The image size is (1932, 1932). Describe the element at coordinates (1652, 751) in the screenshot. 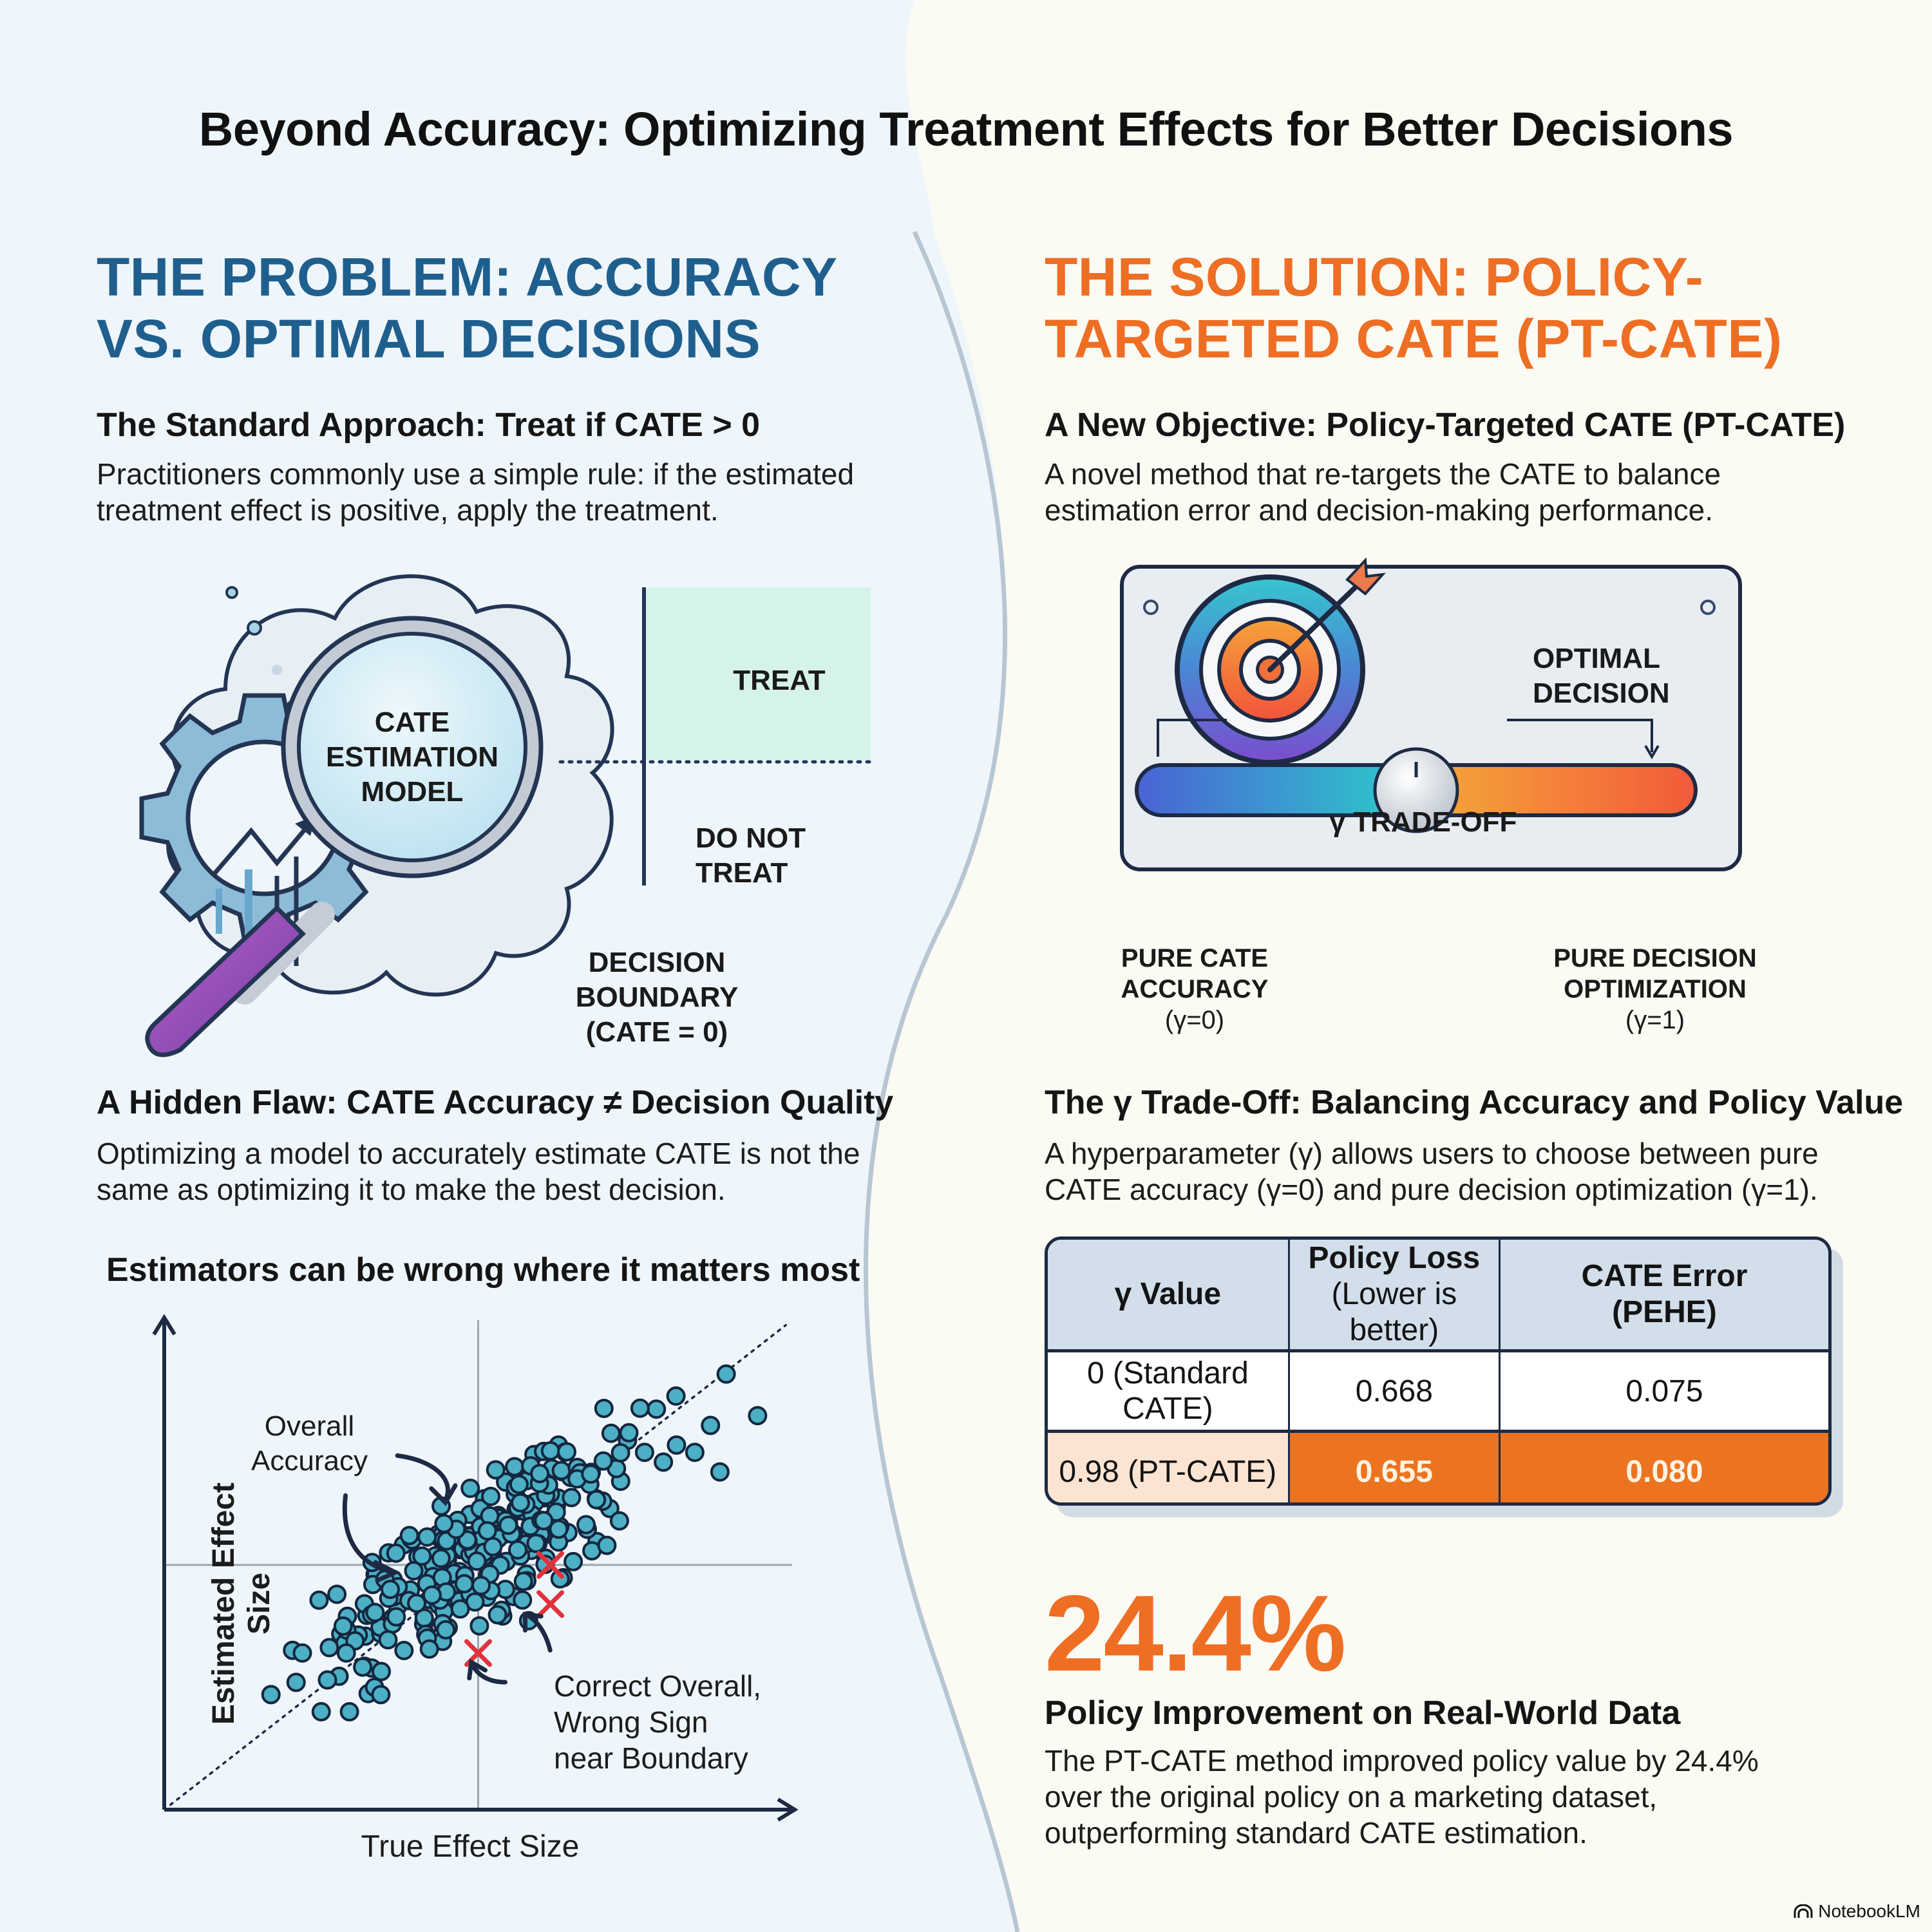

I see `tradeoff-arrow-head` at that location.